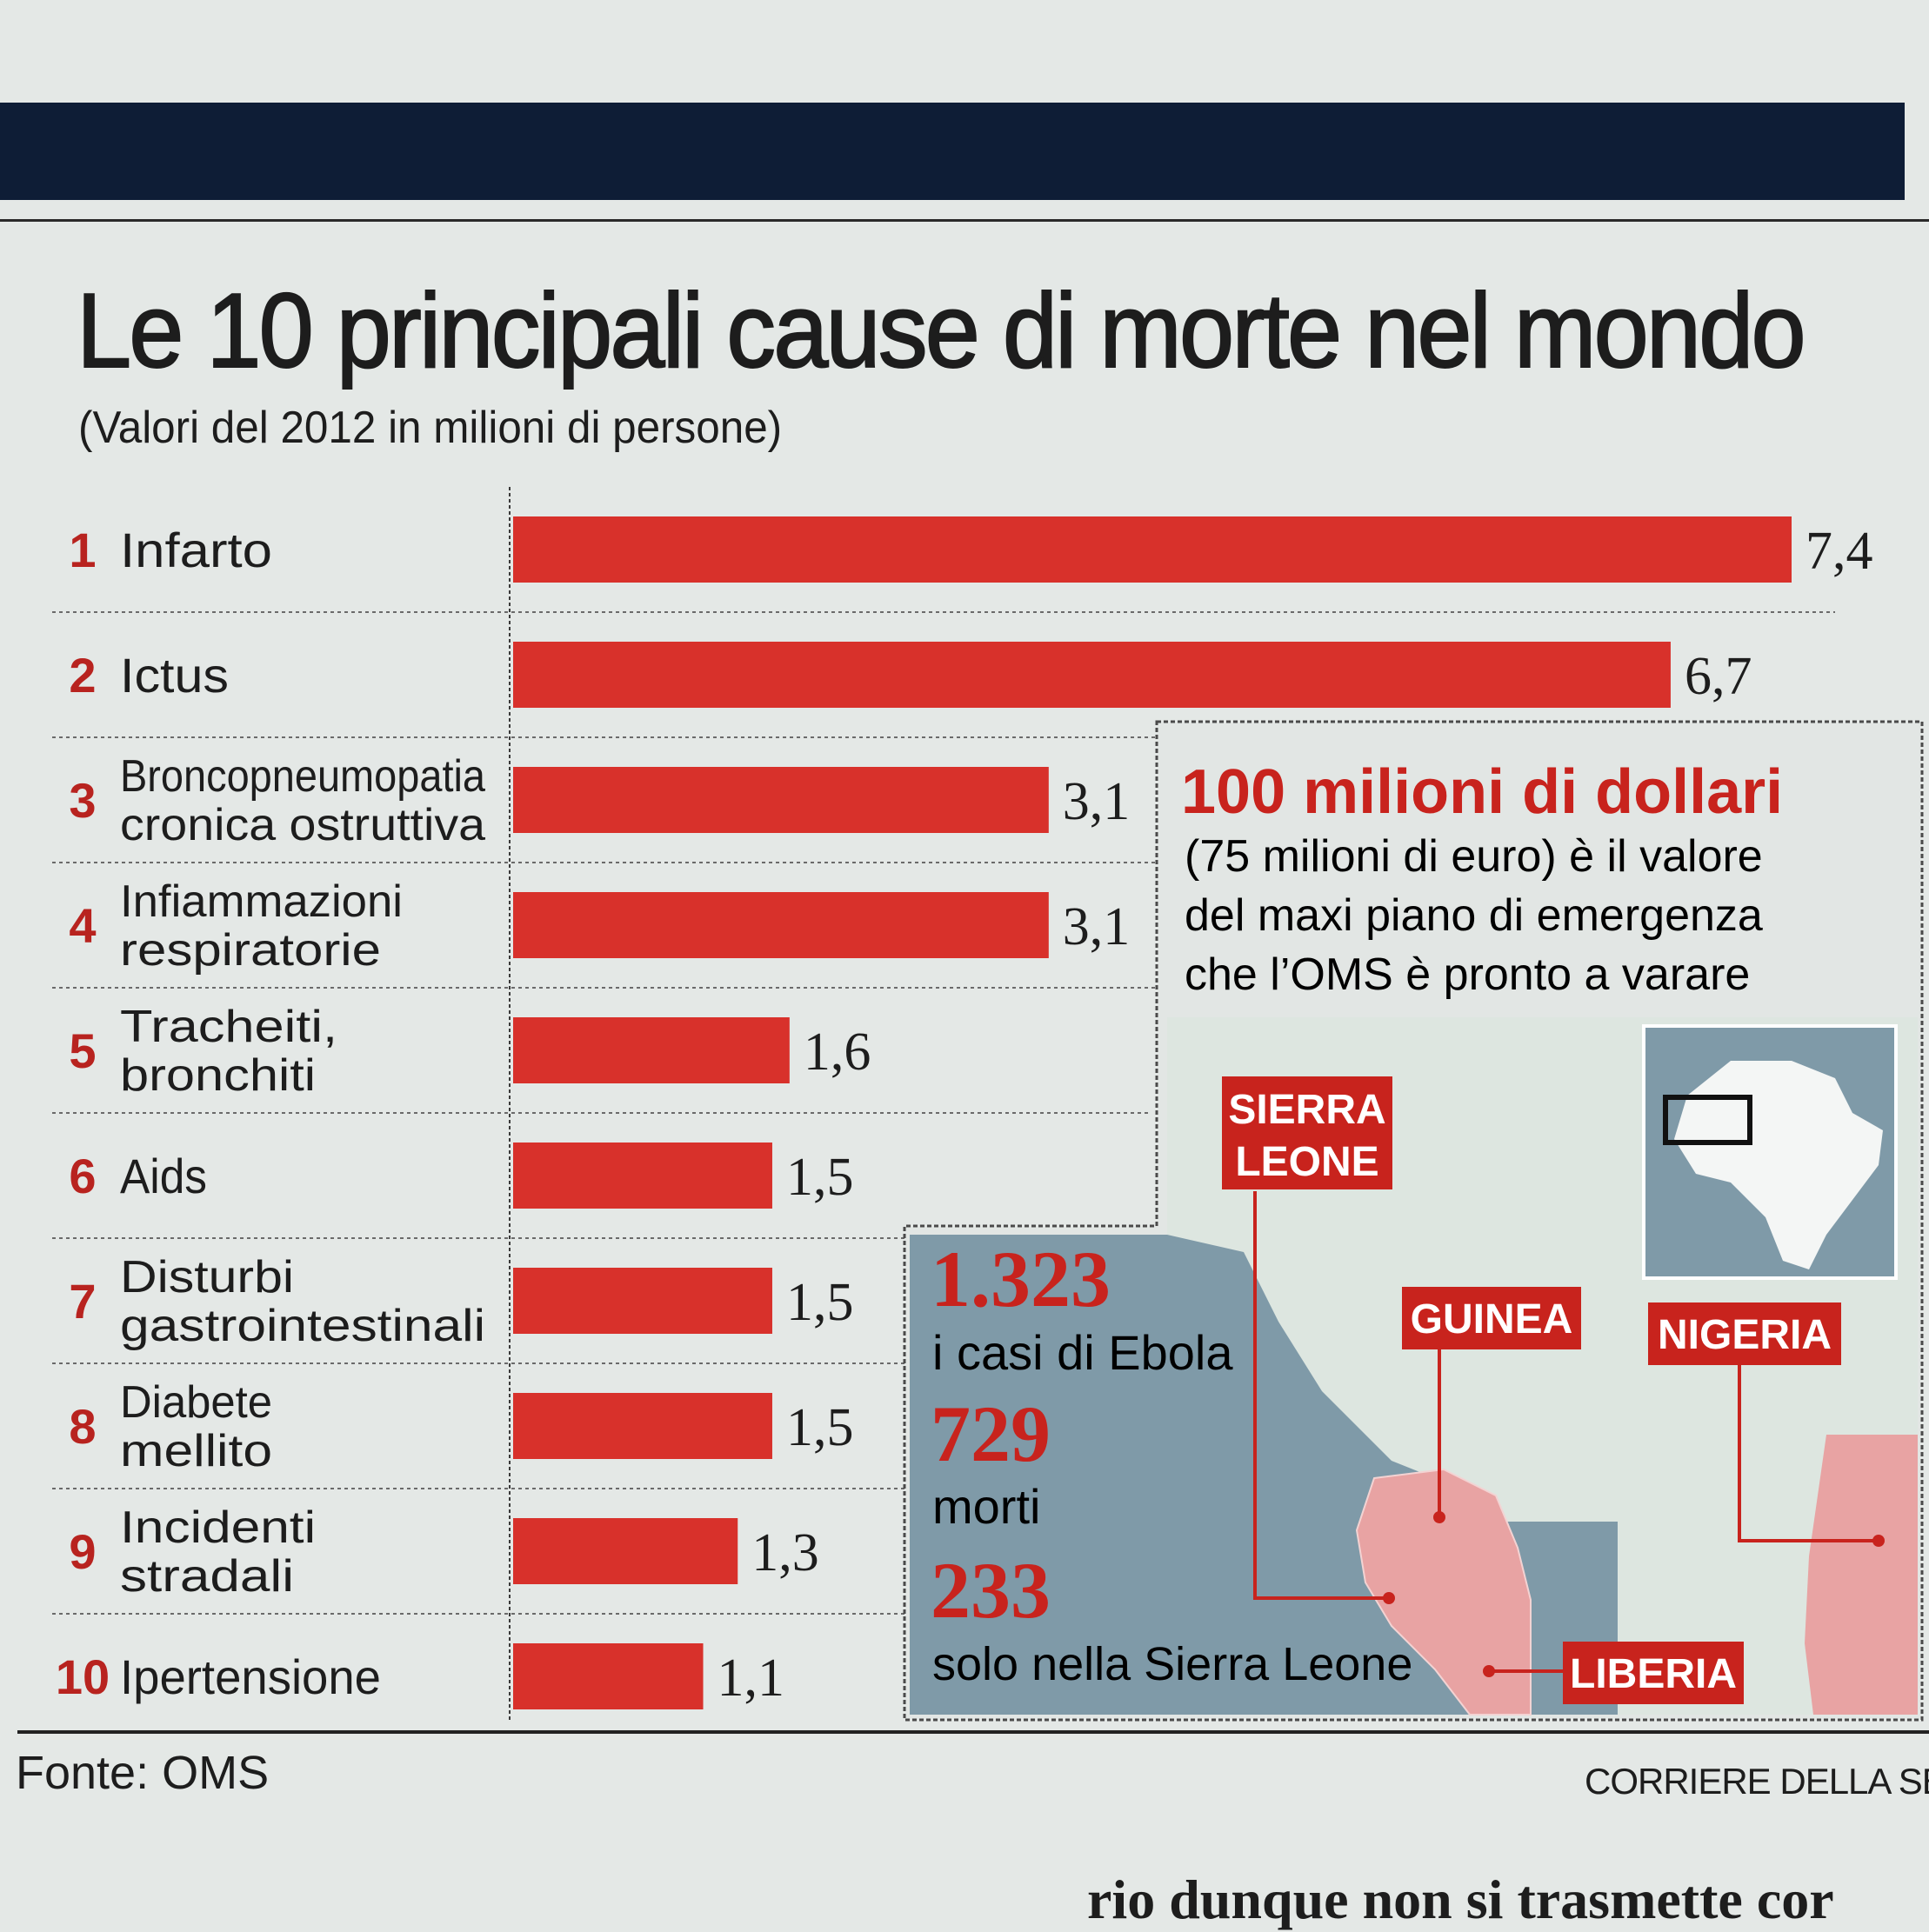 Image resolution: width=1929 pixels, height=1932 pixels. Describe the element at coordinates (1757, 1781) in the screenshot. I see `publication-credit: CORRIERE DELLA SERA` at that location.